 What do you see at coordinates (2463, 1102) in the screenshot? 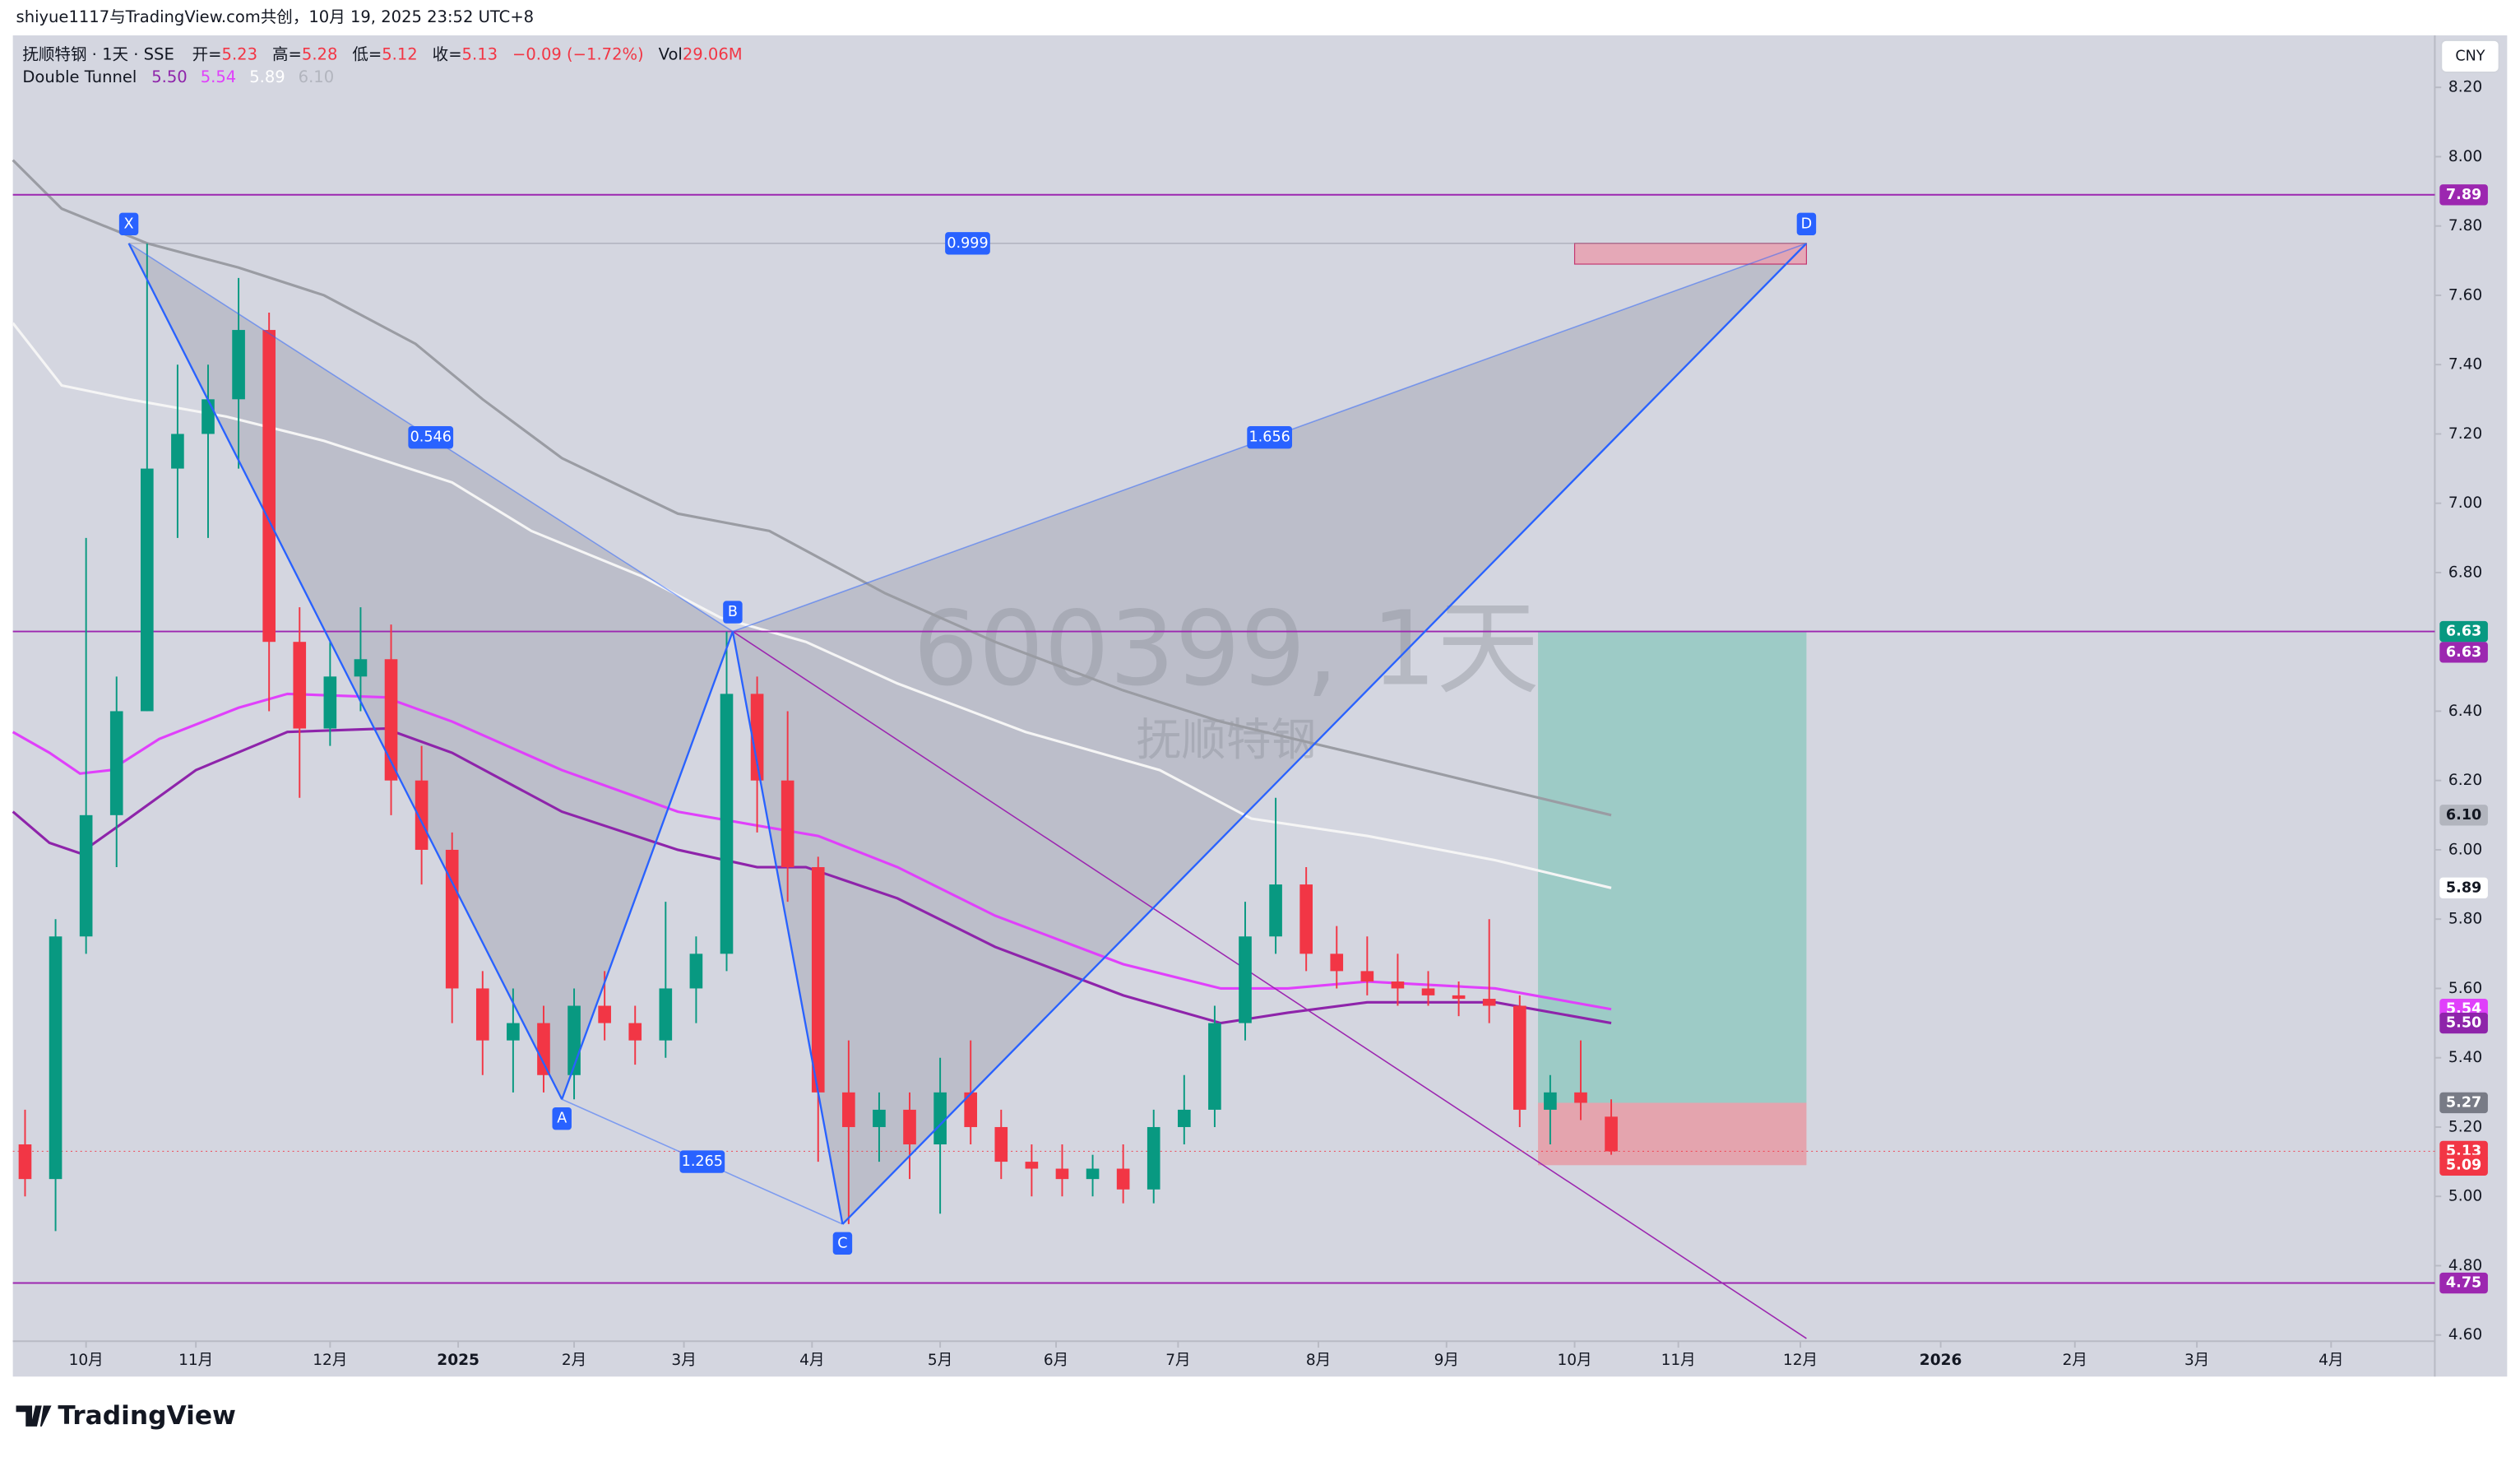
I see `price-badge-label: 5.27` at bounding box center [2463, 1102].